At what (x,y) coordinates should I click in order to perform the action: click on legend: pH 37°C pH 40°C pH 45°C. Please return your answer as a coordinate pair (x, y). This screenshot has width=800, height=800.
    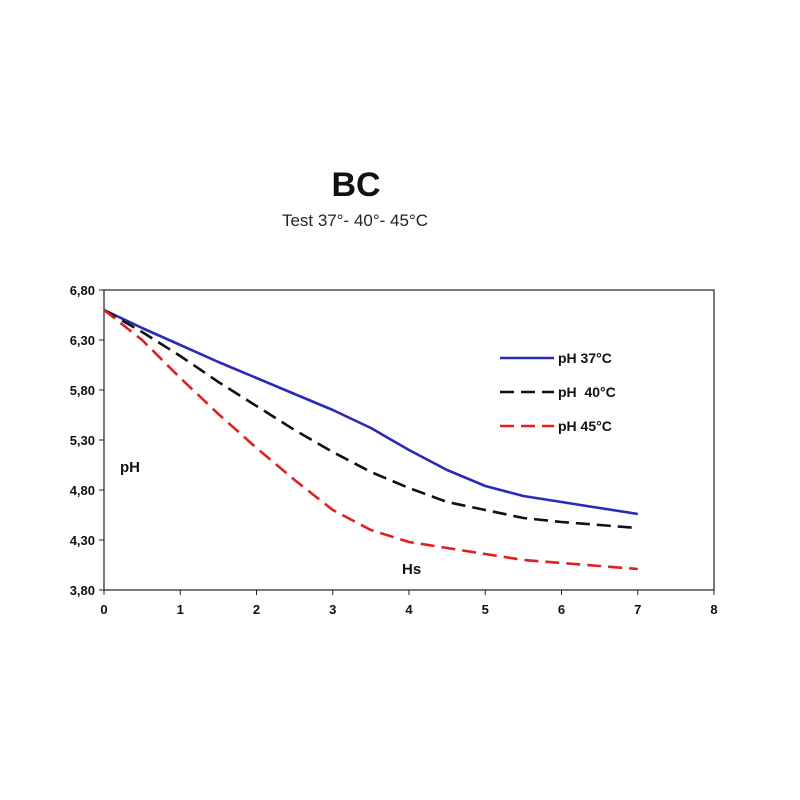
    Looking at the image, I should click on (558, 392).